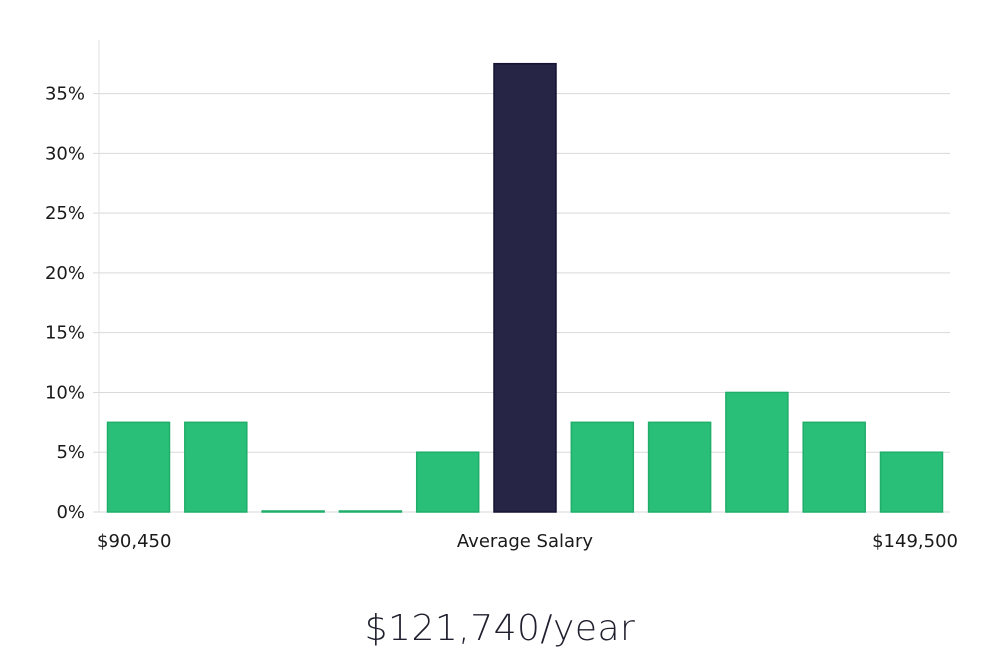 The width and height of the screenshot is (1000, 660). Describe the element at coordinates (525, 541) in the screenshot. I see `x-axis-title: Average Salary` at that location.